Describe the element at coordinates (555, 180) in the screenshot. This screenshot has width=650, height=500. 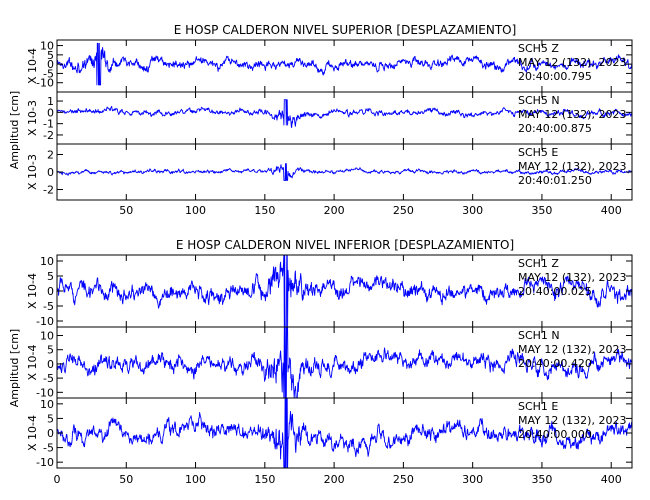
I see `time-label: 20:40:01.250` at that location.